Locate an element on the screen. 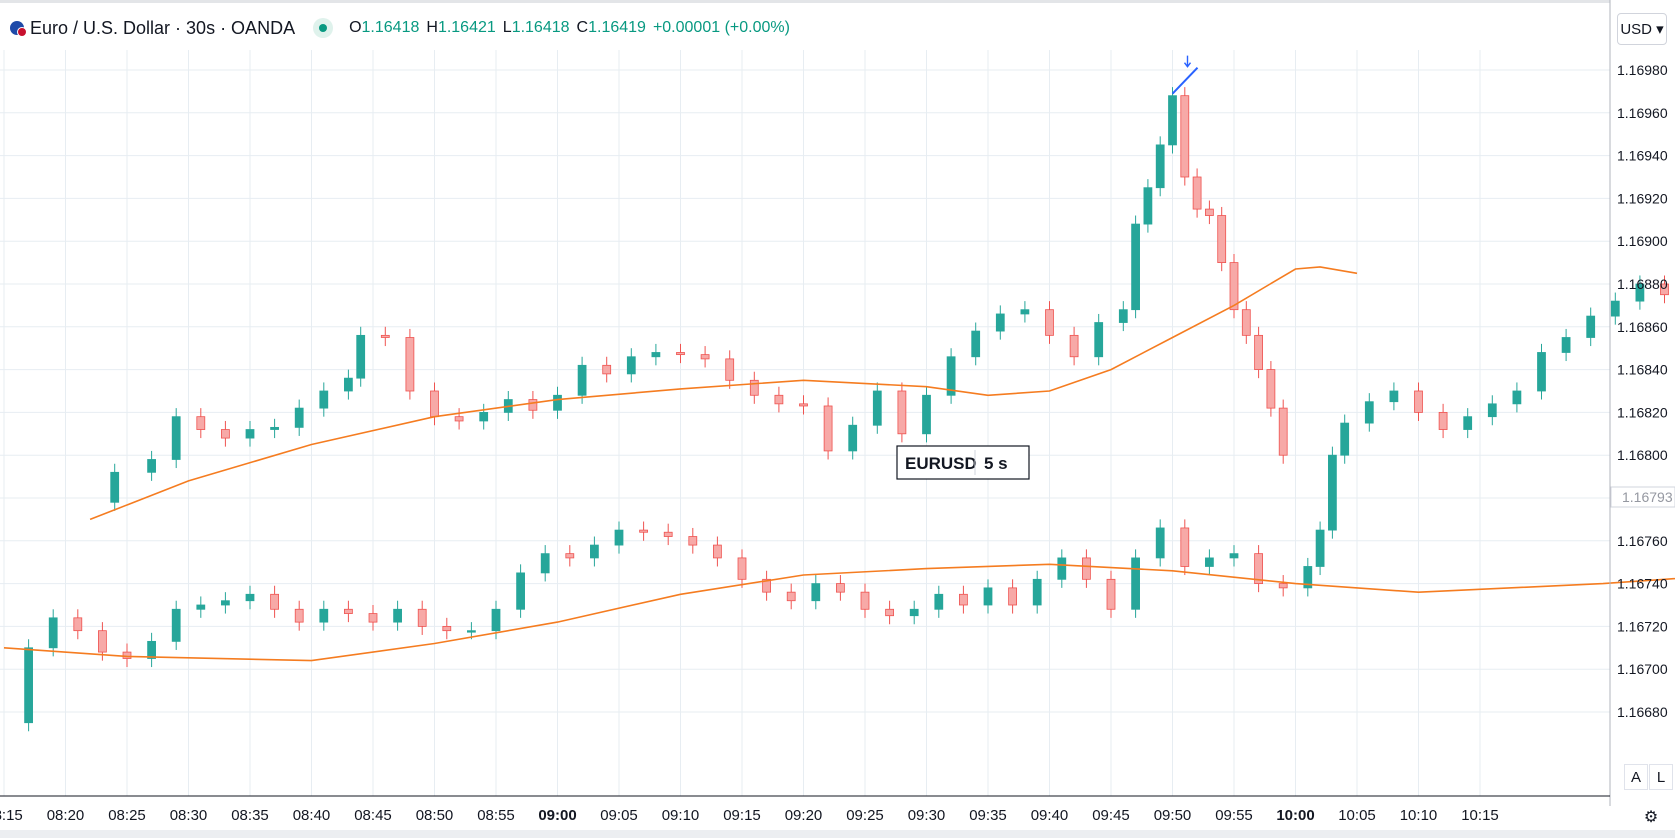 The width and height of the screenshot is (1675, 838). time-tick-label: 10:00 is located at coordinates (1295, 815).